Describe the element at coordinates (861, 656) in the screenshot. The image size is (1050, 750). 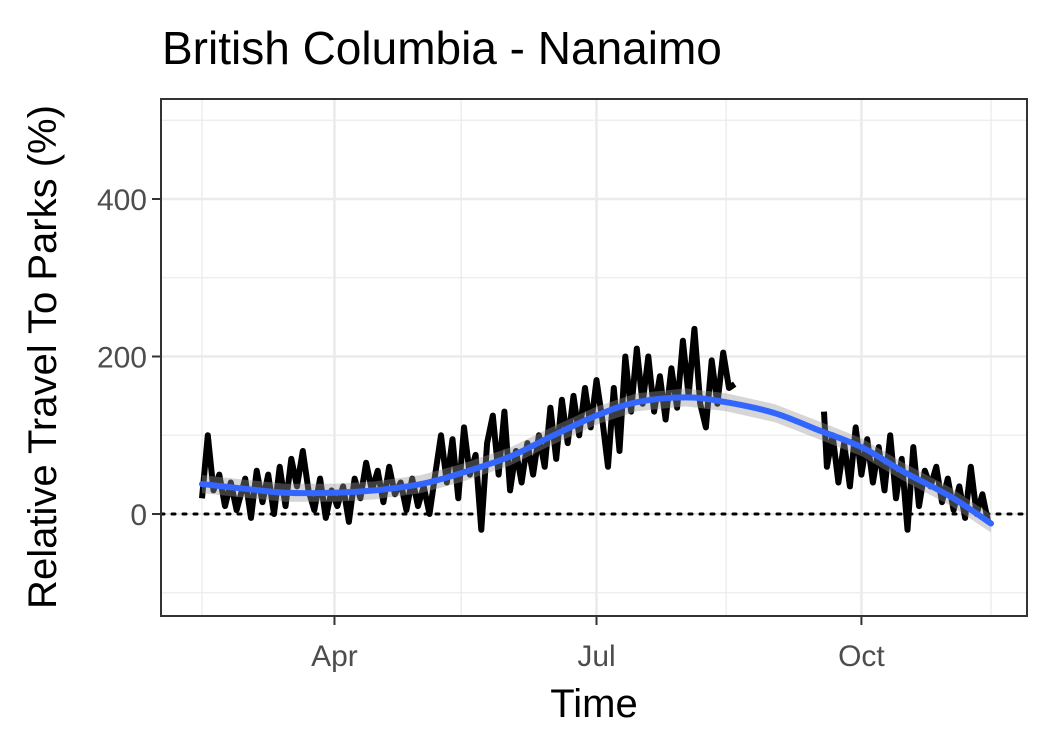
I see `x-tick-label: Oct` at that location.